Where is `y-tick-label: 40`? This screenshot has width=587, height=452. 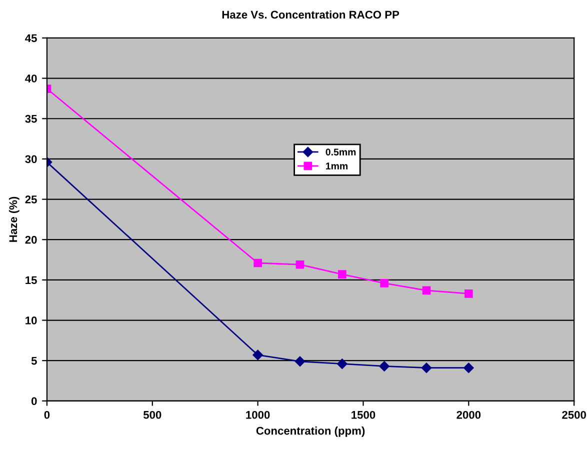
y-tick-label: 40 is located at coordinates (31, 78).